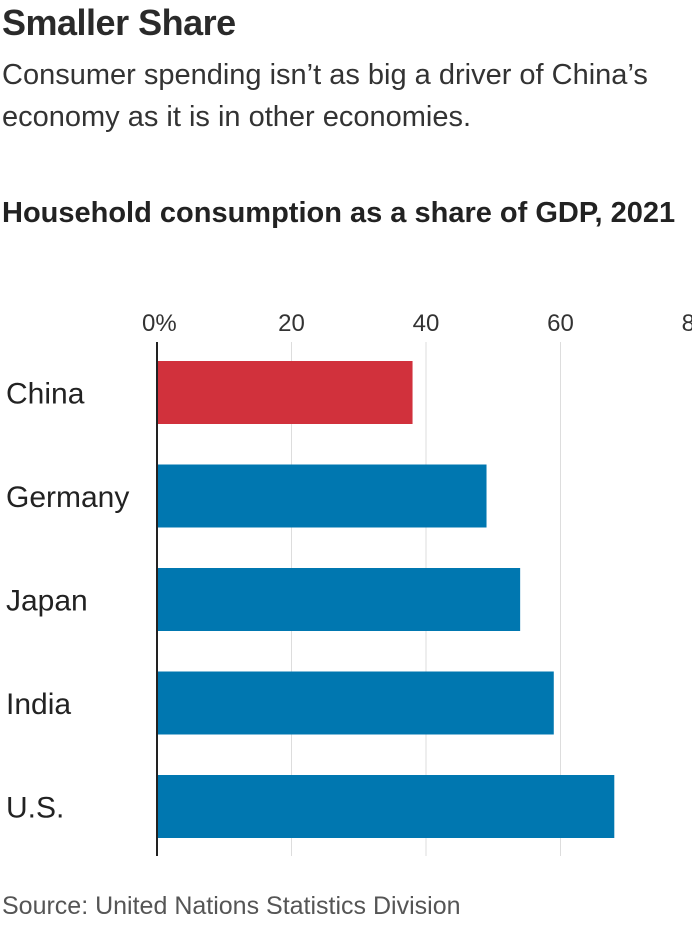 The image size is (692, 926). What do you see at coordinates (426, 323) in the screenshot?
I see `x-tick-label: 40` at bounding box center [426, 323].